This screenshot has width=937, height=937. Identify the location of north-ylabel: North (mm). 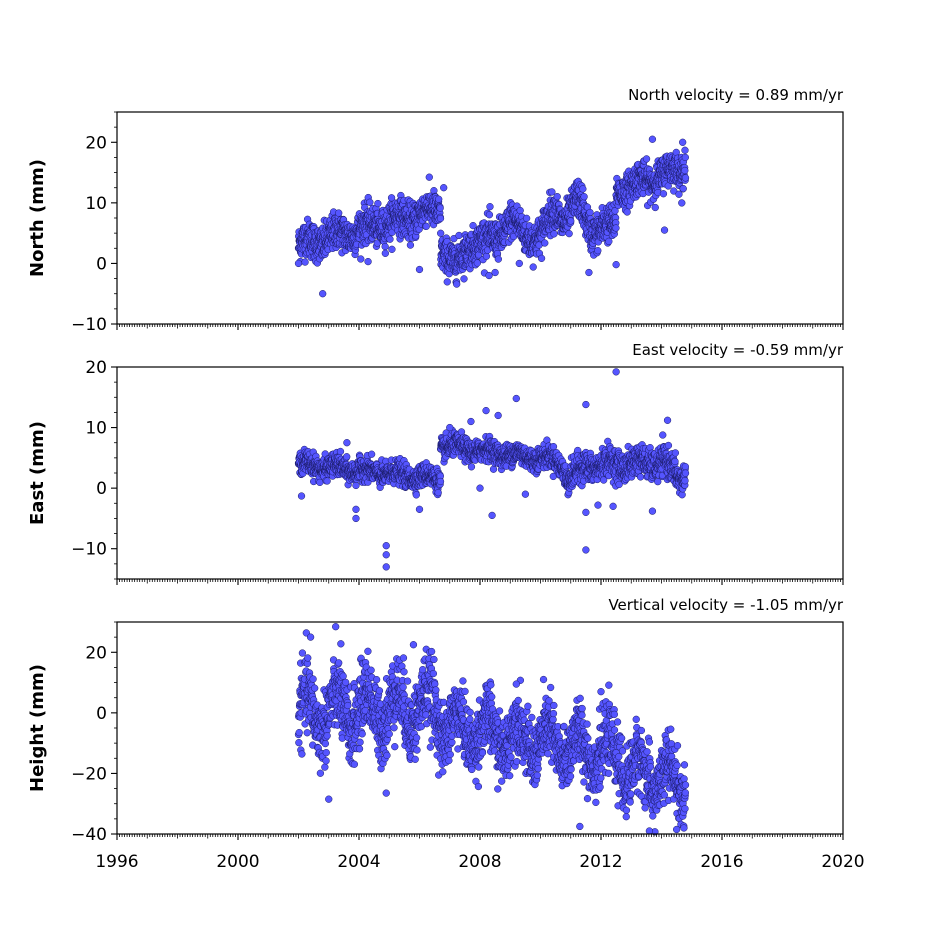
(37, 218).